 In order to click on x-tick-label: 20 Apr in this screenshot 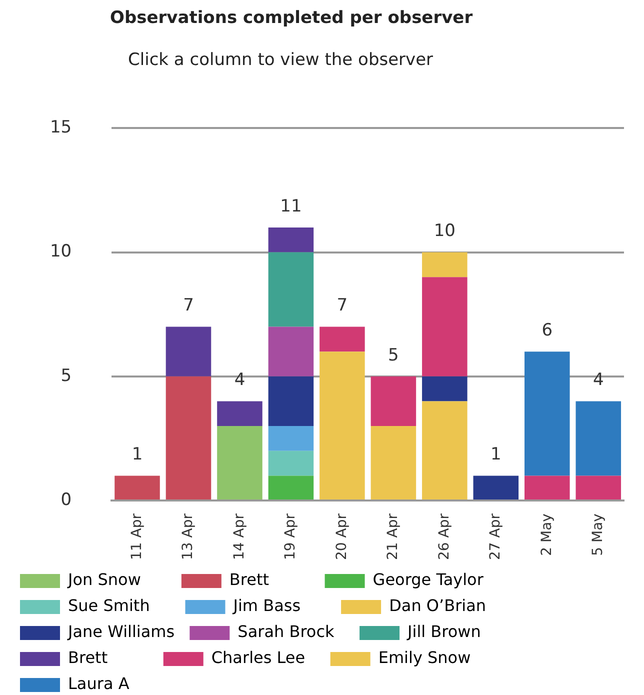, I will do `click(342, 536)`.